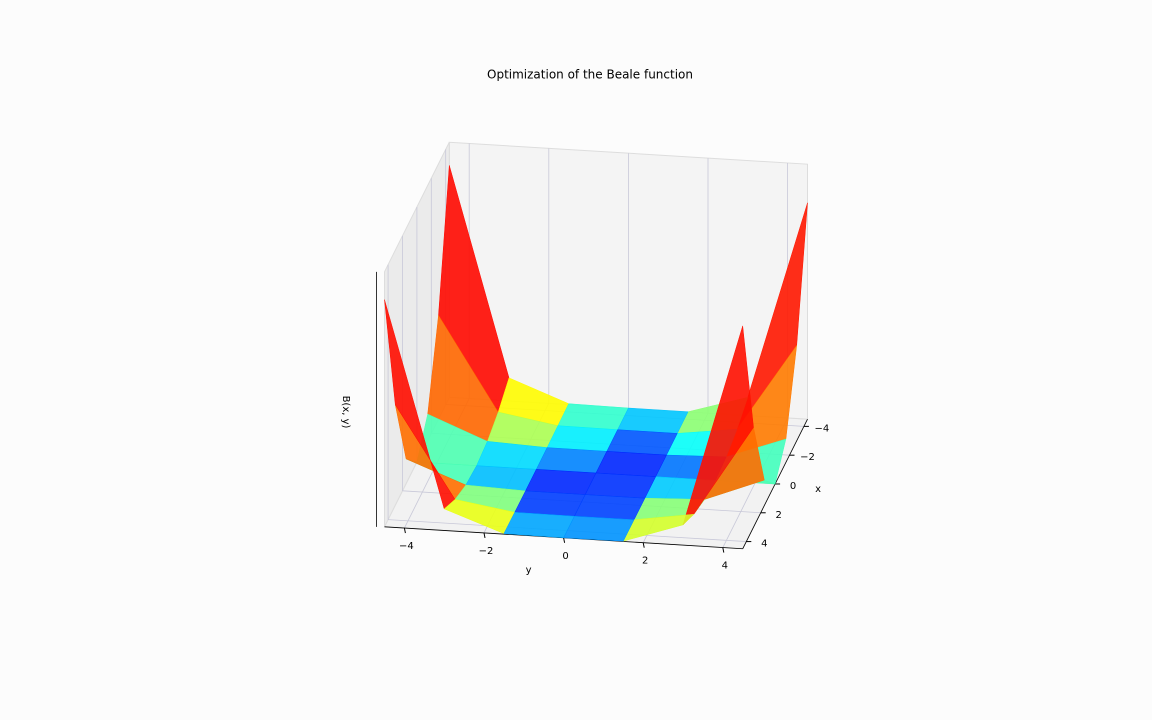 The height and width of the screenshot is (720, 1152). What do you see at coordinates (793, 486) in the screenshot?
I see `x-tick-label: 0` at bounding box center [793, 486].